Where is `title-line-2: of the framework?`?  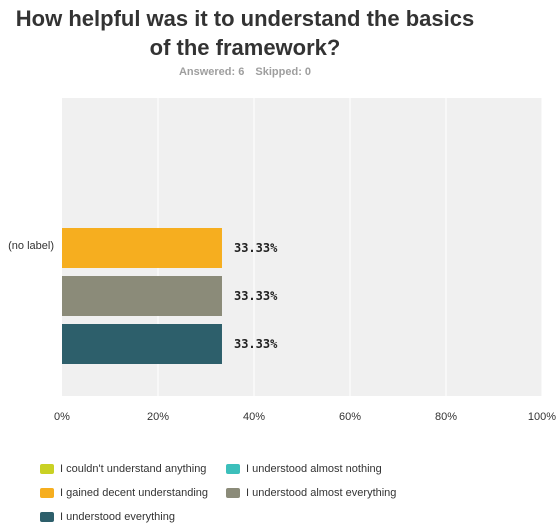
title-line-2: of the framework? is located at coordinates (245, 47).